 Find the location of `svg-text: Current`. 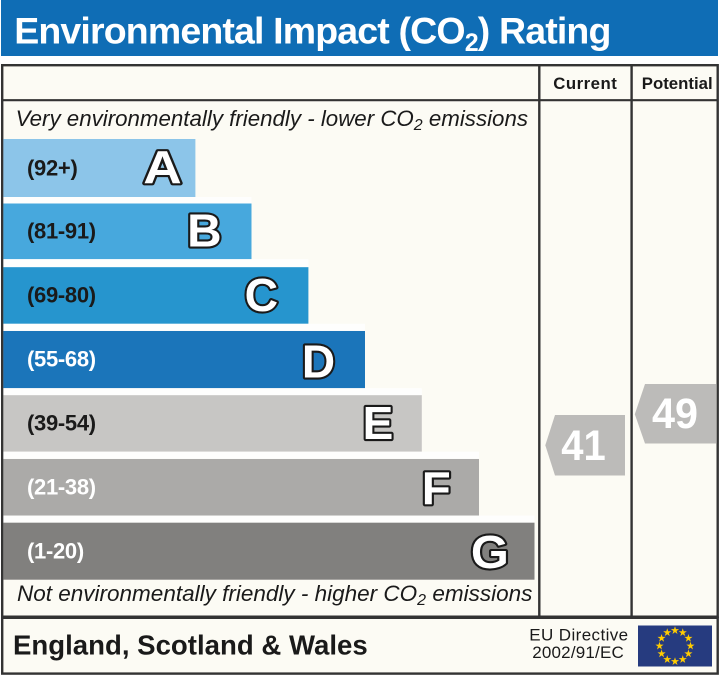

svg-text: Current is located at coordinates (585, 83).